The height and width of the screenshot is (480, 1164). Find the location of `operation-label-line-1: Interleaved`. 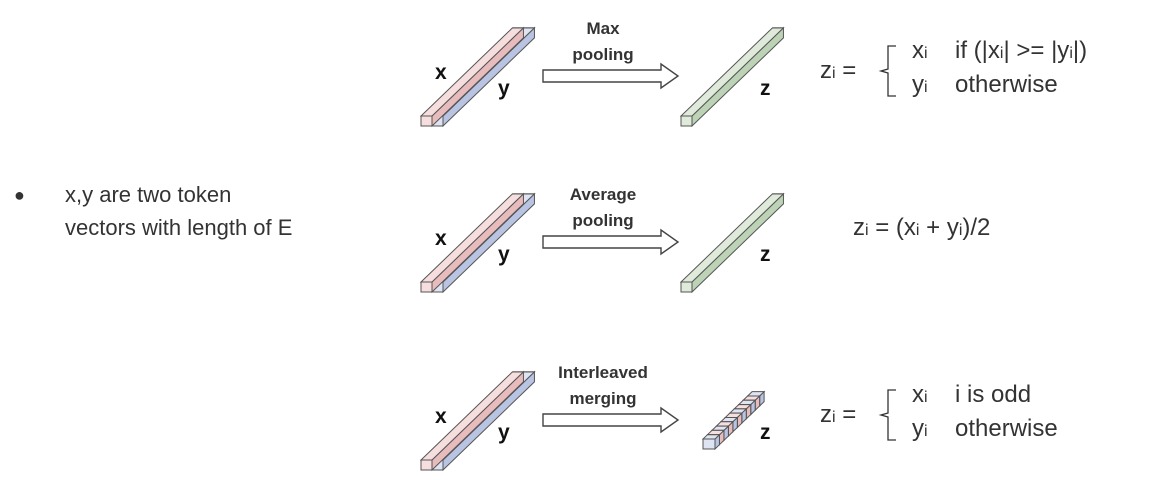

operation-label-line-1: Interleaved is located at coordinates (603, 372).